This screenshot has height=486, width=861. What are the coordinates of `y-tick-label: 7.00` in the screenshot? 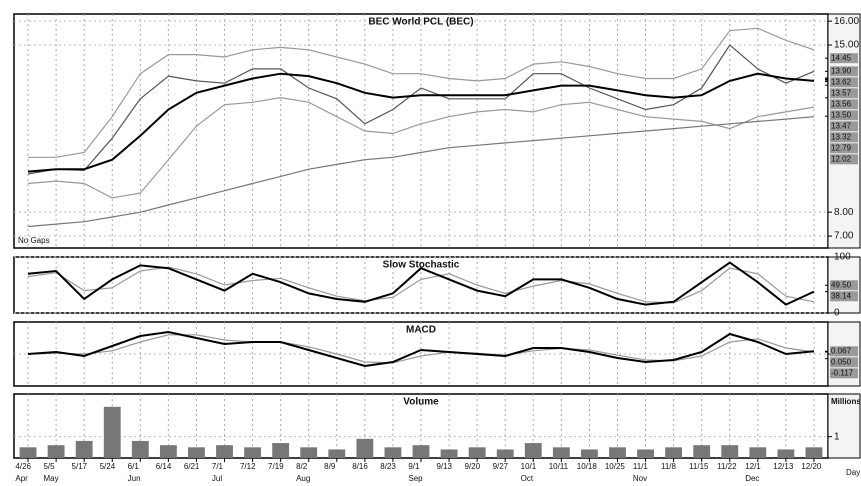 It's located at (844, 236).